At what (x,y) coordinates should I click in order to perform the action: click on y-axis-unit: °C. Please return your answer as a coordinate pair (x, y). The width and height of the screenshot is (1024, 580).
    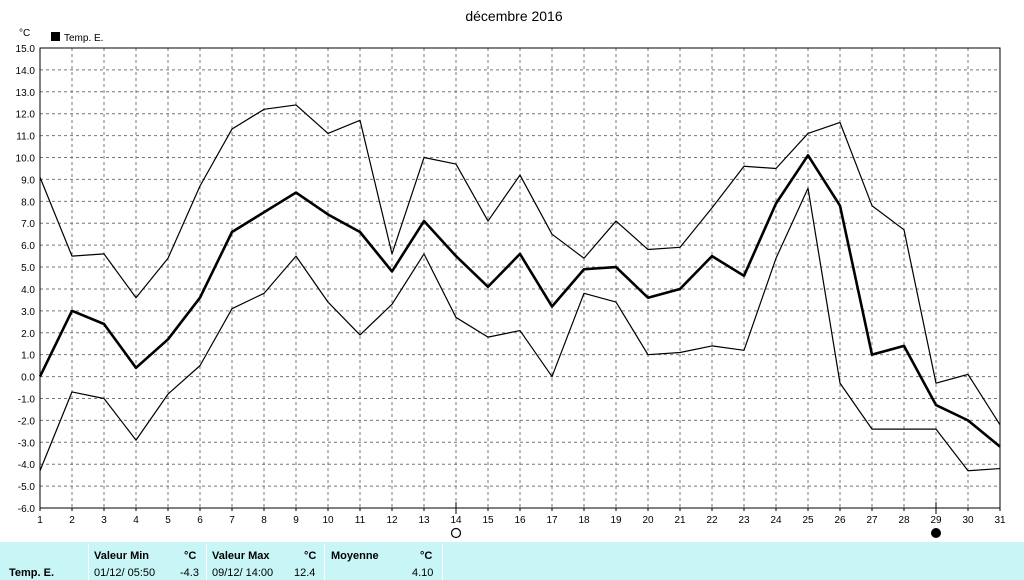
    Looking at the image, I should click on (24, 33).